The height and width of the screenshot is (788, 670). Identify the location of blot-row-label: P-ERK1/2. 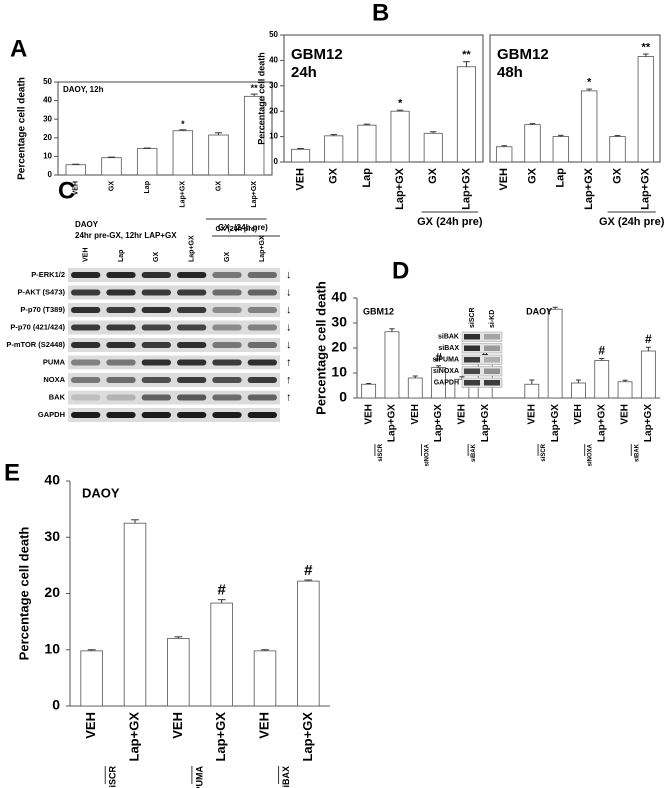
(48, 274).